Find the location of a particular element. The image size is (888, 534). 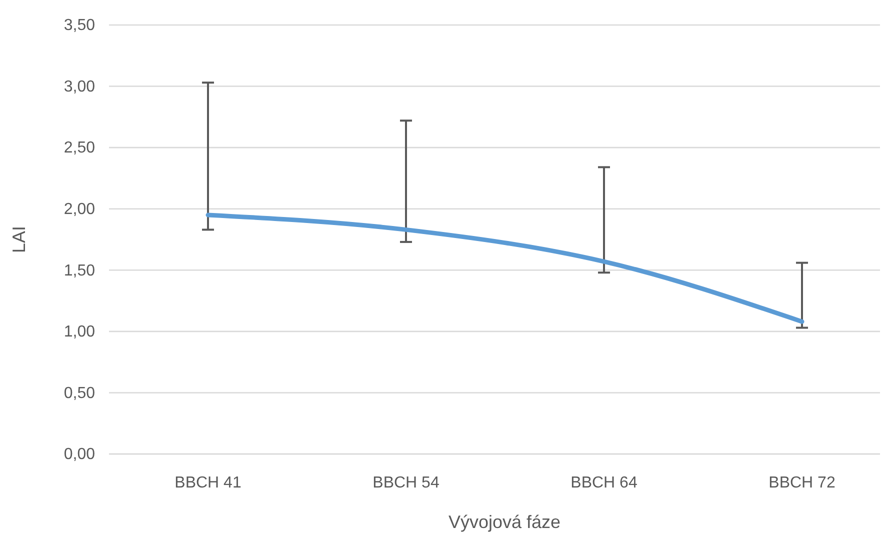

y-tick-label: 1,50 is located at coordinates (80, 271).